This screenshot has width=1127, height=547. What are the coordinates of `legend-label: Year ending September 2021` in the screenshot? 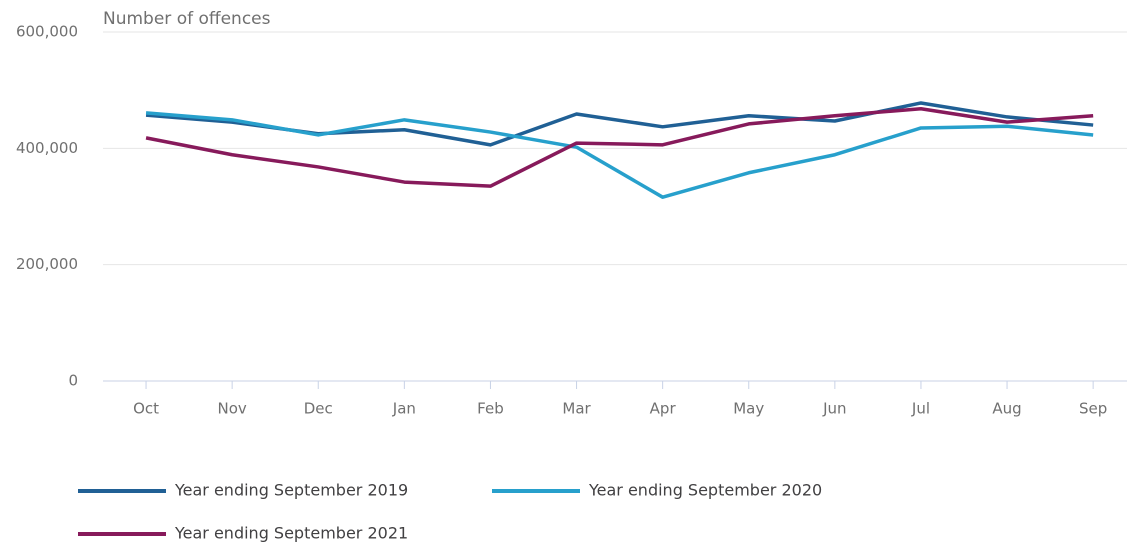 It's located at (291, 533).